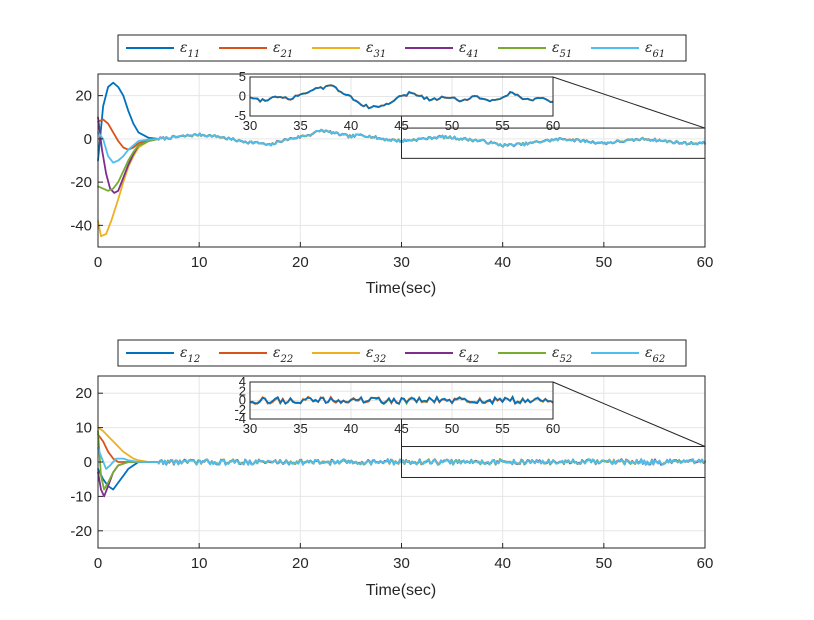 The height and width of the screenshot is (620, 814). I want to click on y-tick-label: -40, so click(81, 225).